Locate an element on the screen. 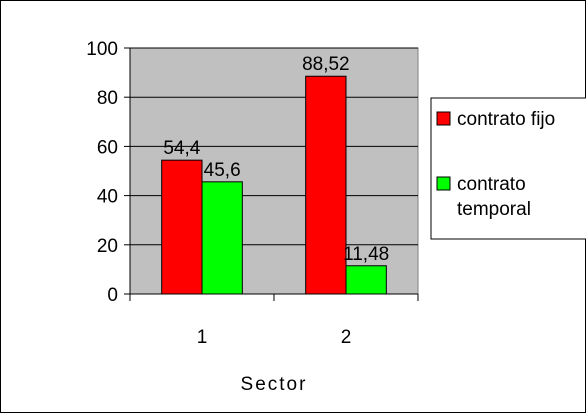  y-tick-label: 100 is located at coordinates (102, 49).